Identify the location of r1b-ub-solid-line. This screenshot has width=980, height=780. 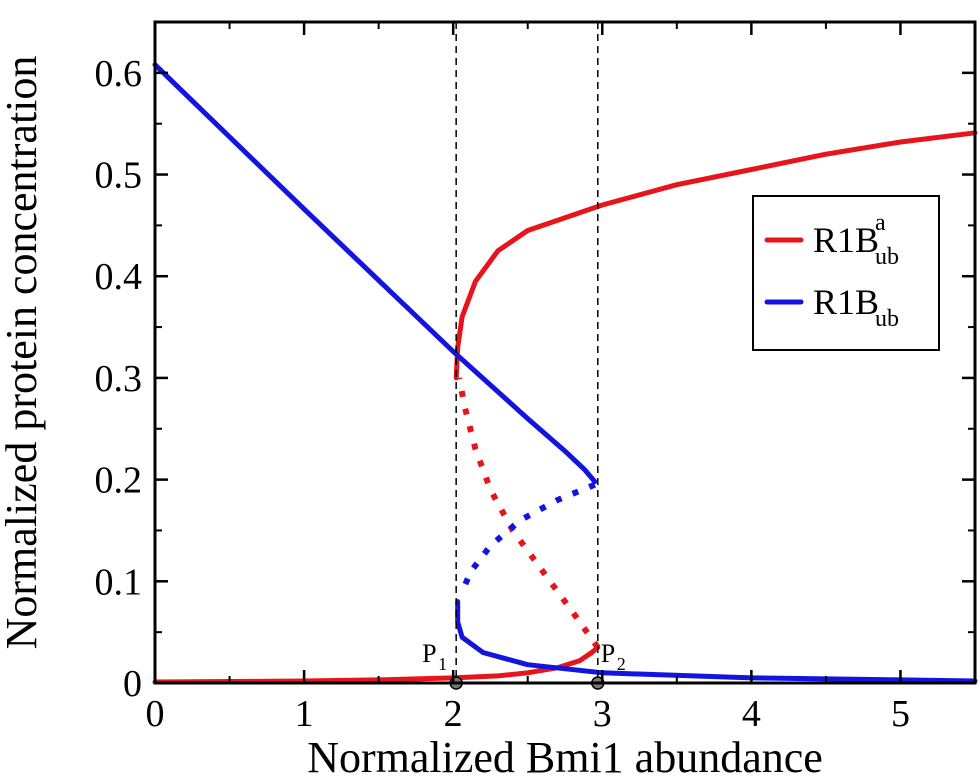
(716, 641).